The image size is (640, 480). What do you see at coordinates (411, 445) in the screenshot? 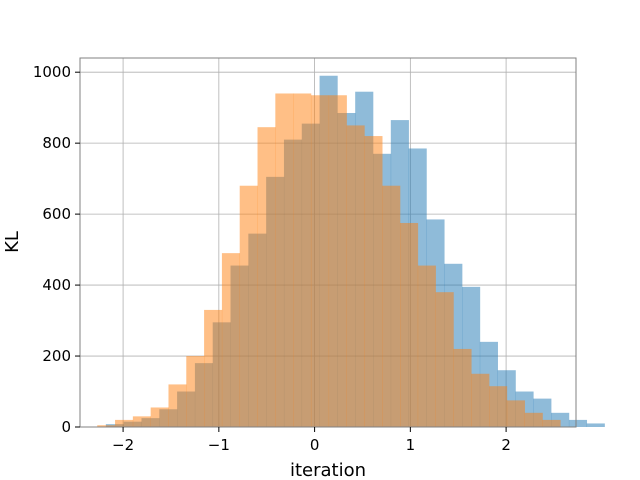
I see `x-tick-label: 1` at bounding box center [411, 445].